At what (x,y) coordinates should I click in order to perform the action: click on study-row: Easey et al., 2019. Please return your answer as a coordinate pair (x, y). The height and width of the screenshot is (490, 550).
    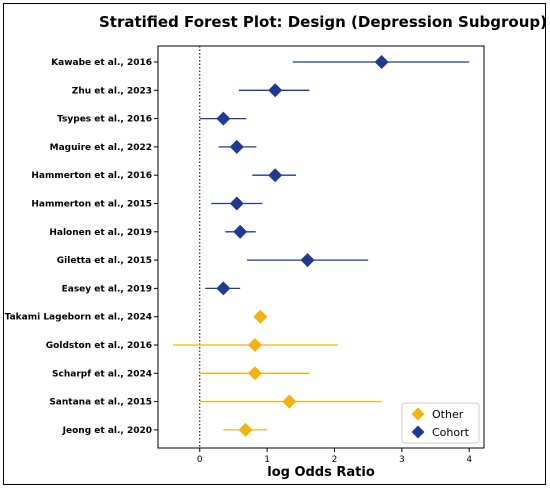
    Looking at the image, I should click on (151, 288).